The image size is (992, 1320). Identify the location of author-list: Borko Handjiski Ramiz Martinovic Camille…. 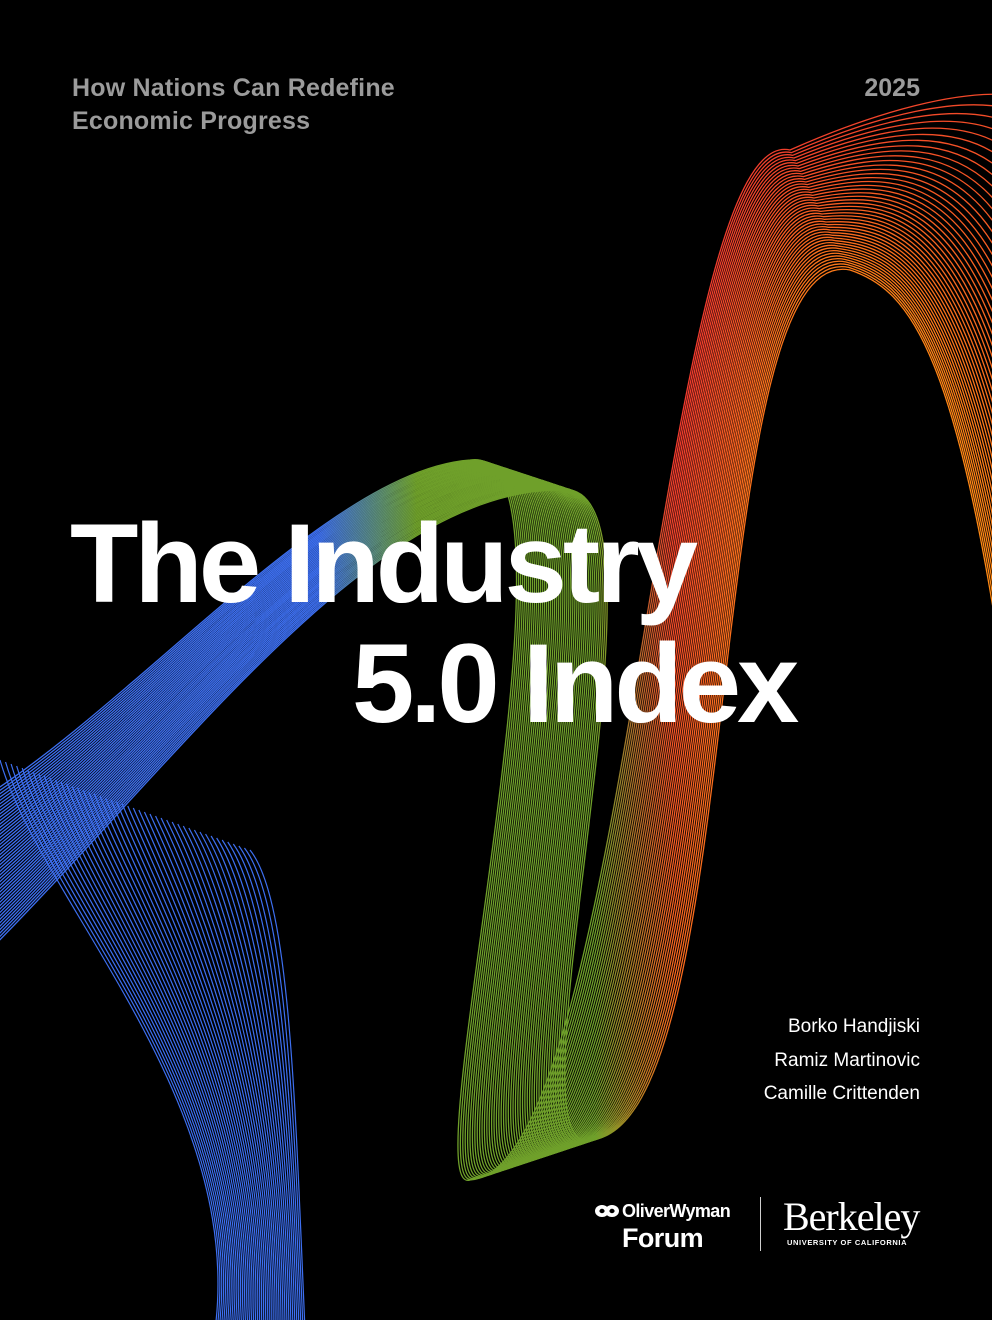
(842, 1060).